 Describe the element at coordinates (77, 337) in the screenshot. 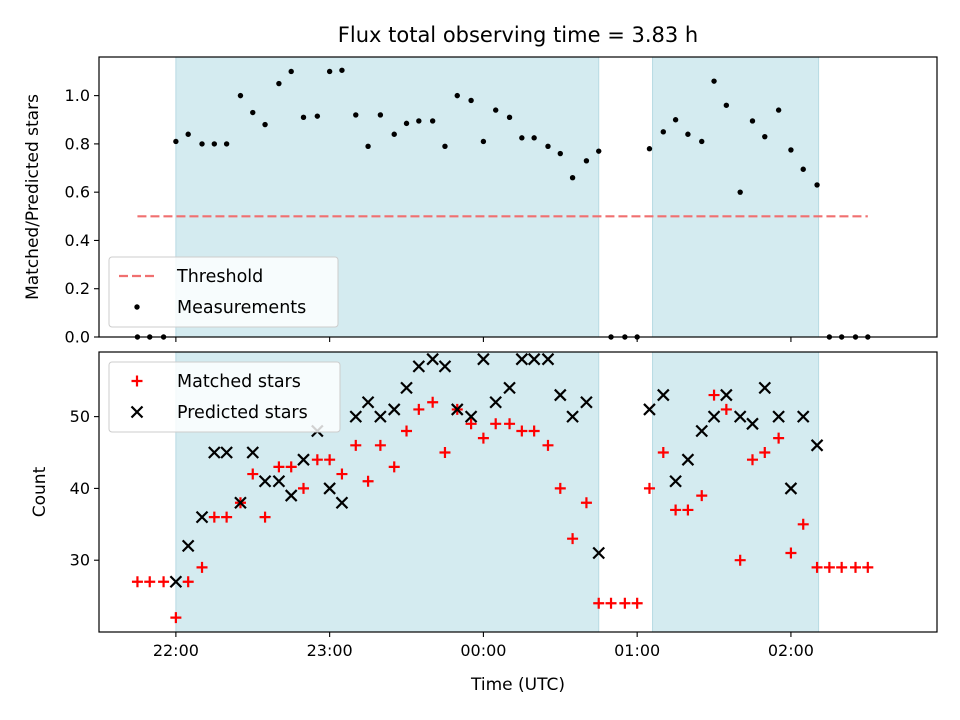

I see `y-tick-label: 0.0` at that location.